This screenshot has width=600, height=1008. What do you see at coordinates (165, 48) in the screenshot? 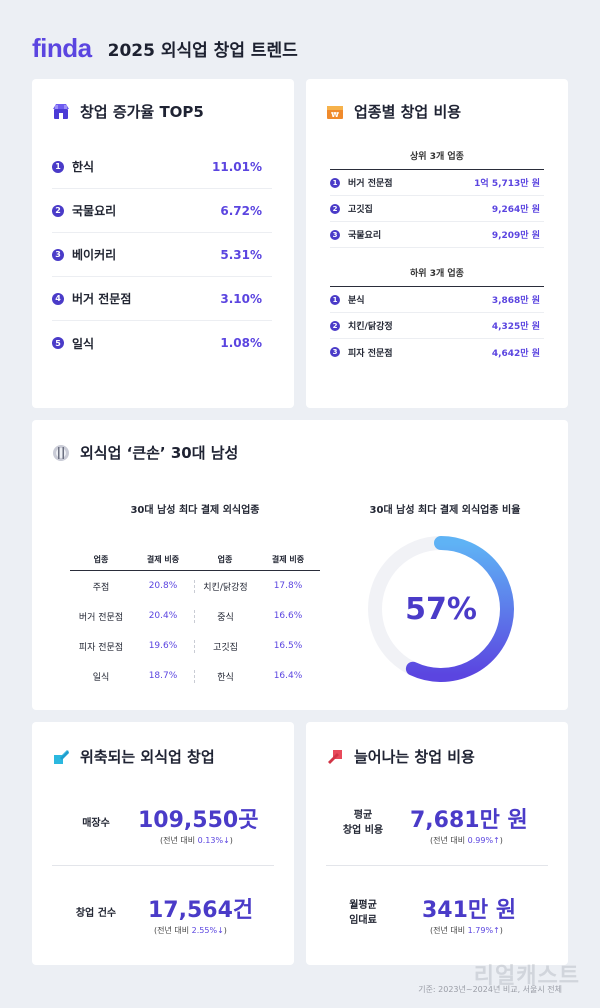
I see `header: finda 2025 외식업 창업 트렌드` at bounding box center [165, 48].